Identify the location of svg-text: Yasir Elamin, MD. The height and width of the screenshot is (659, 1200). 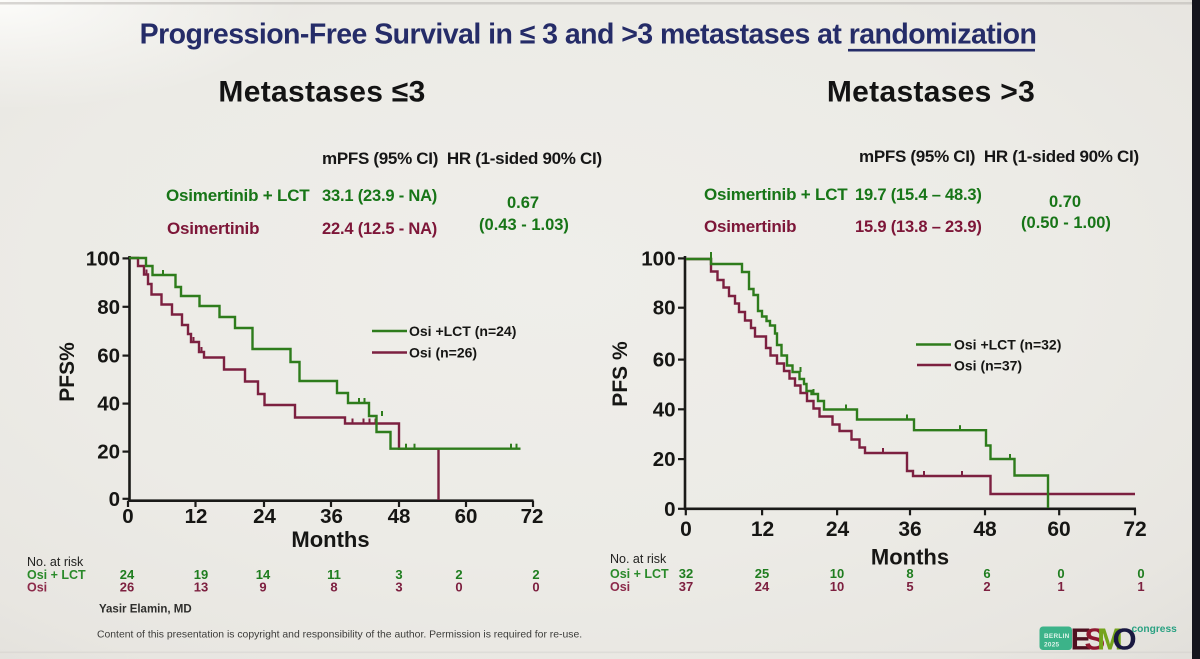
(145, 610).